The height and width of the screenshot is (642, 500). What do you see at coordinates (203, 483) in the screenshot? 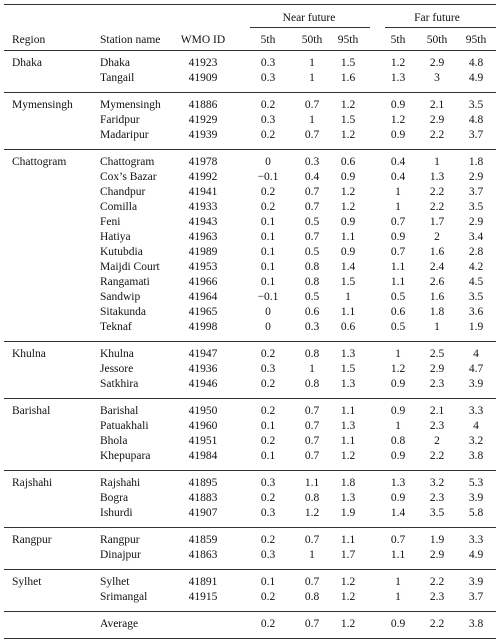
I see `cell: 41895` at bounding box center [203, 483].